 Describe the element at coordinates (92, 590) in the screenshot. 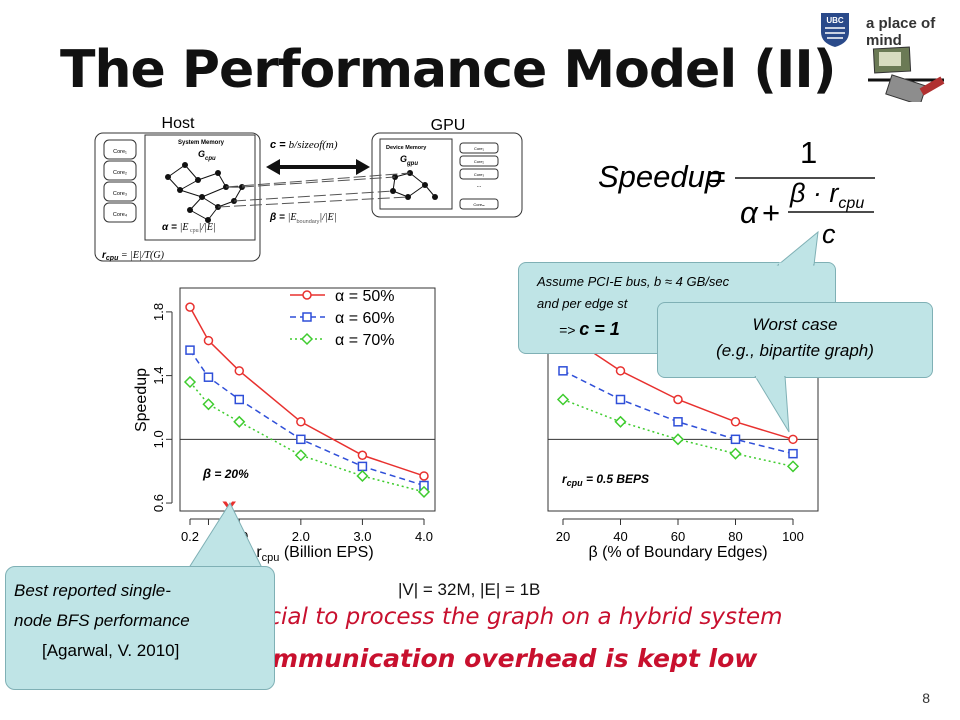

I see `best-line-1: Best reported single-` at that location.